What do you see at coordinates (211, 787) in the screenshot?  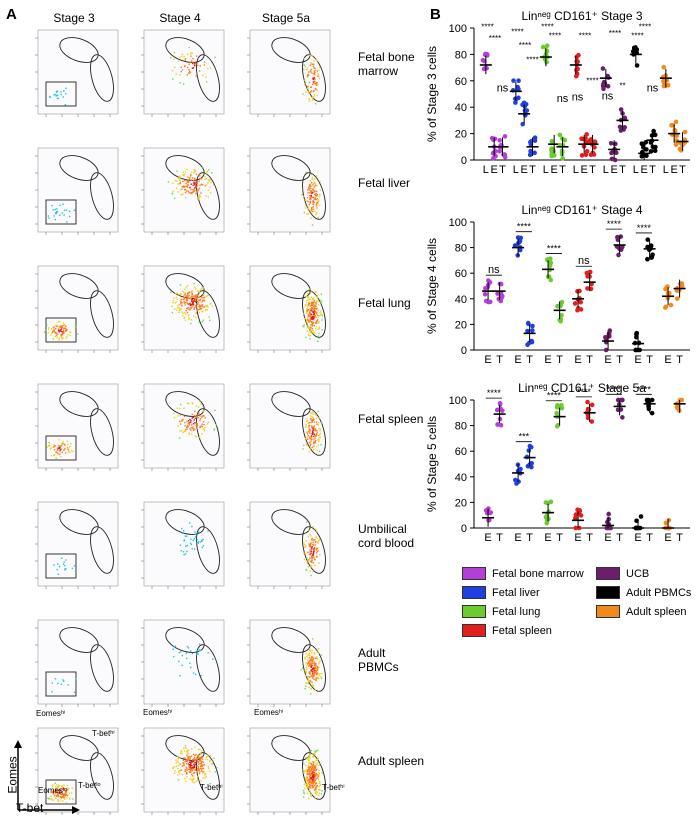 I see `annotation-tbet-hi-stage4: T-betʰⁱ` at bounding box center [211, 787].